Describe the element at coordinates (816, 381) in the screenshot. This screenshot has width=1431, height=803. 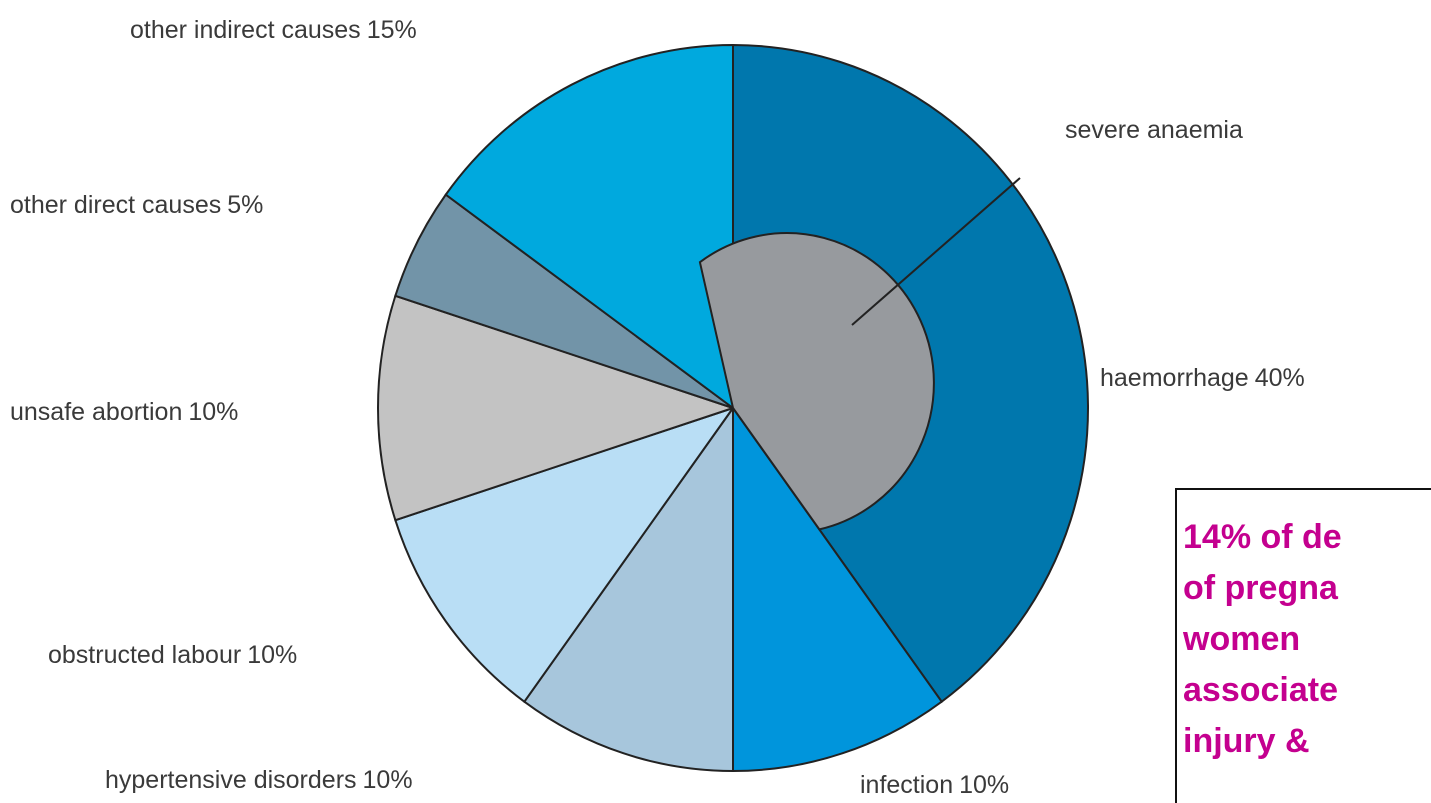
I see `severe-anaemia-wedge` at that location.